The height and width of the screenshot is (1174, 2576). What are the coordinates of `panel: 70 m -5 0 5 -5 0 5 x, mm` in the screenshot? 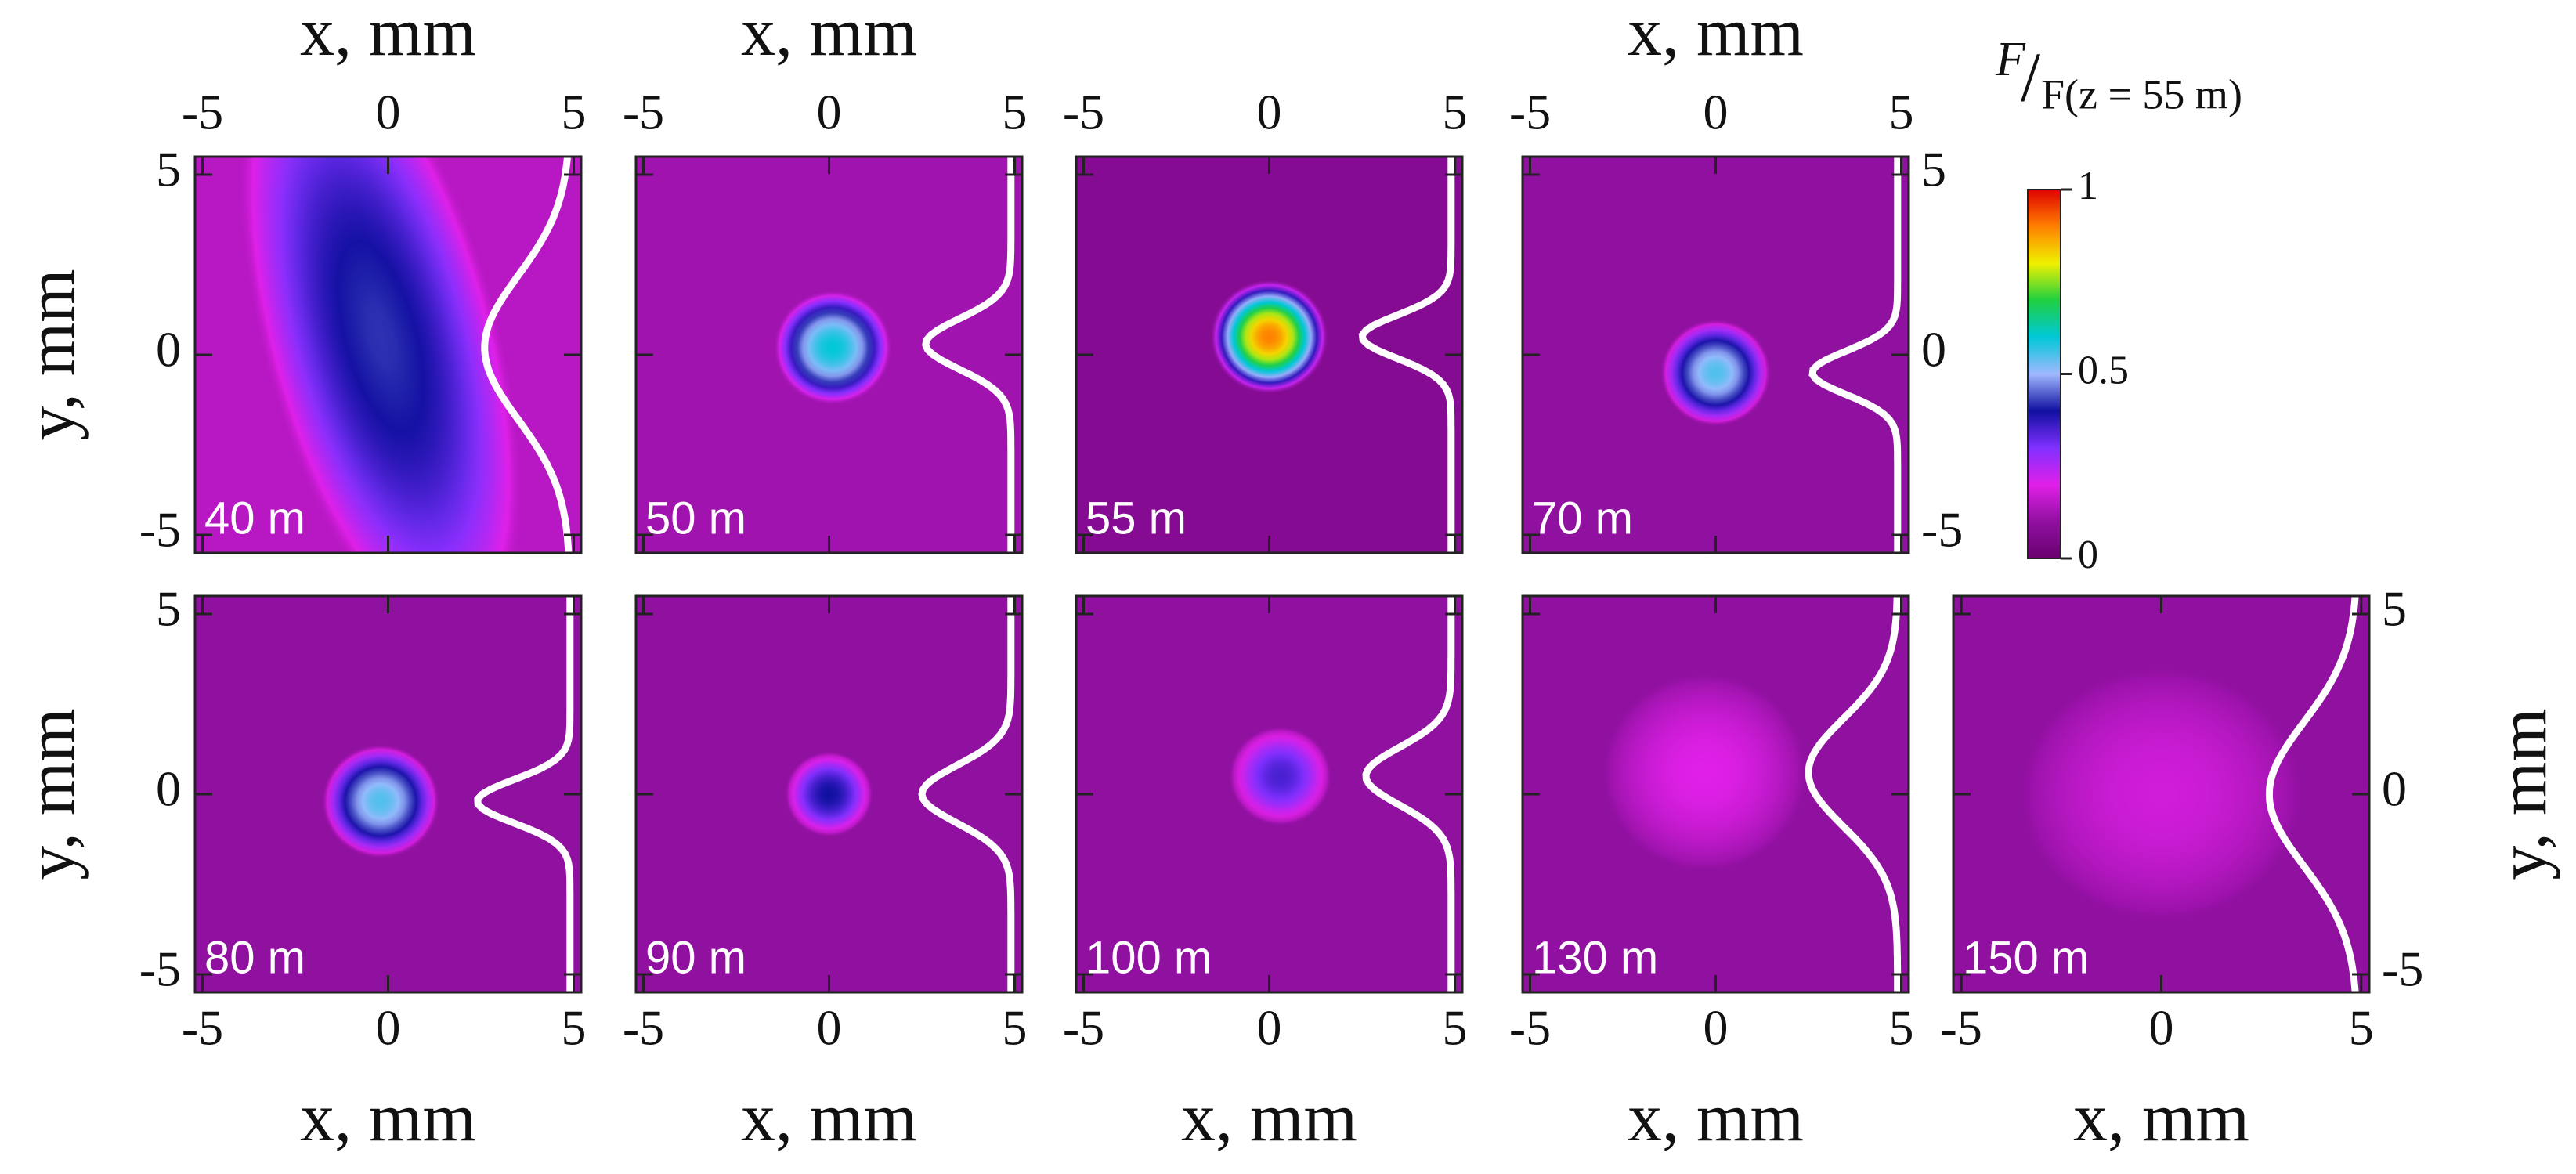 It's located at (1736, 279).